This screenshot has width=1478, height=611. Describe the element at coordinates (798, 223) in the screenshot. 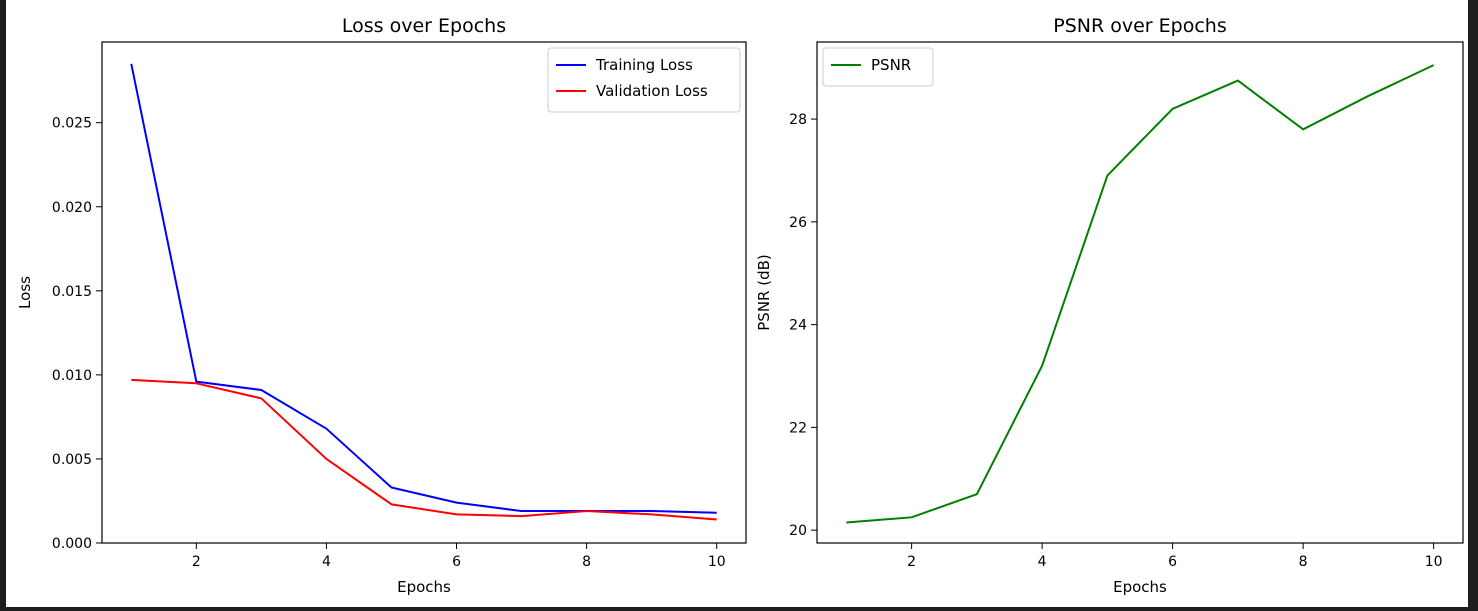

I see `y-tick-label: 26` at that location.